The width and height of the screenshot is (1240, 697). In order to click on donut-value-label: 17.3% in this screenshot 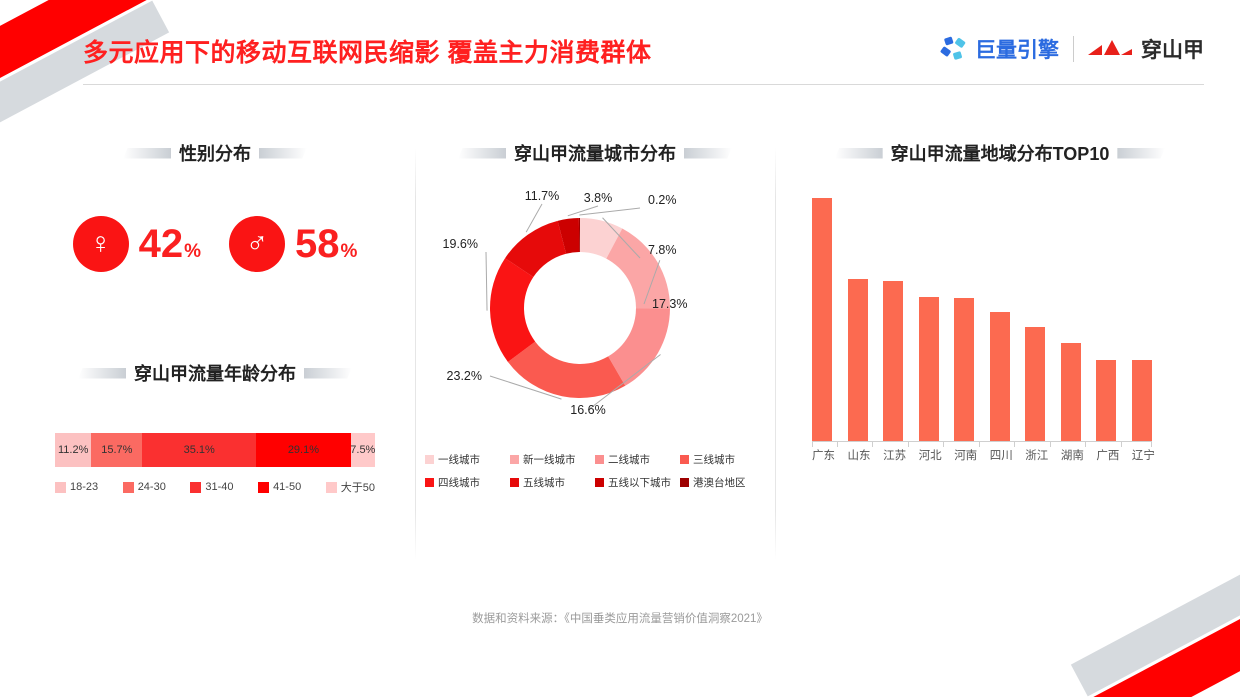, I will do `click(669, 304)`.